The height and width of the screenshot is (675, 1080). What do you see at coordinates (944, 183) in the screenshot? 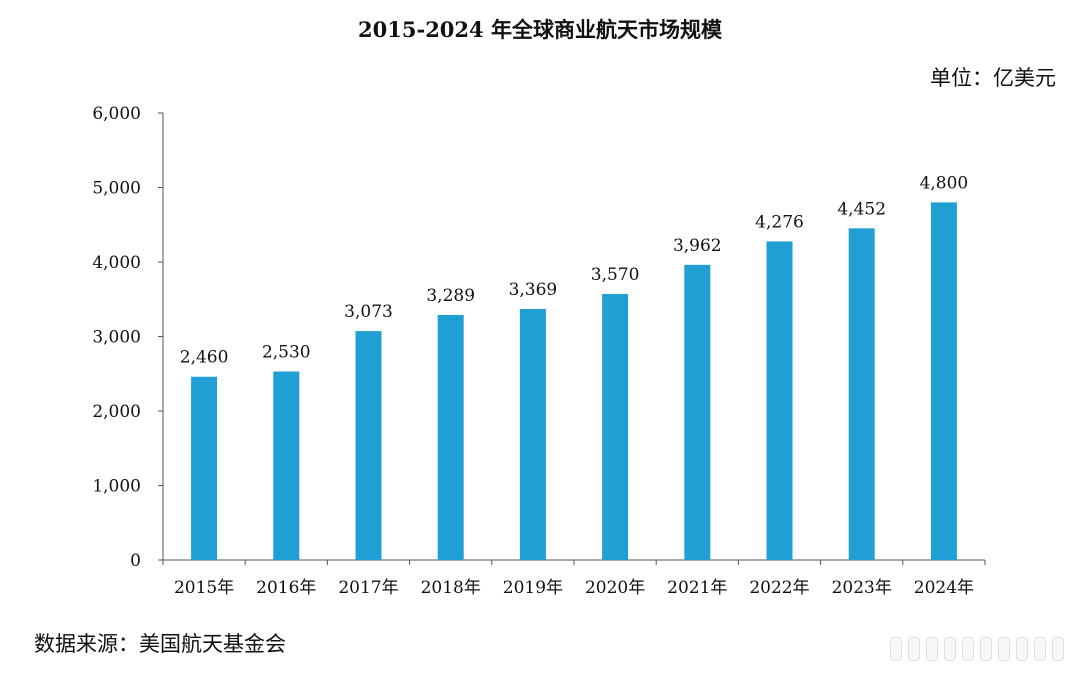
I see `data-label: 4,800` at bounding box center [944, 183].